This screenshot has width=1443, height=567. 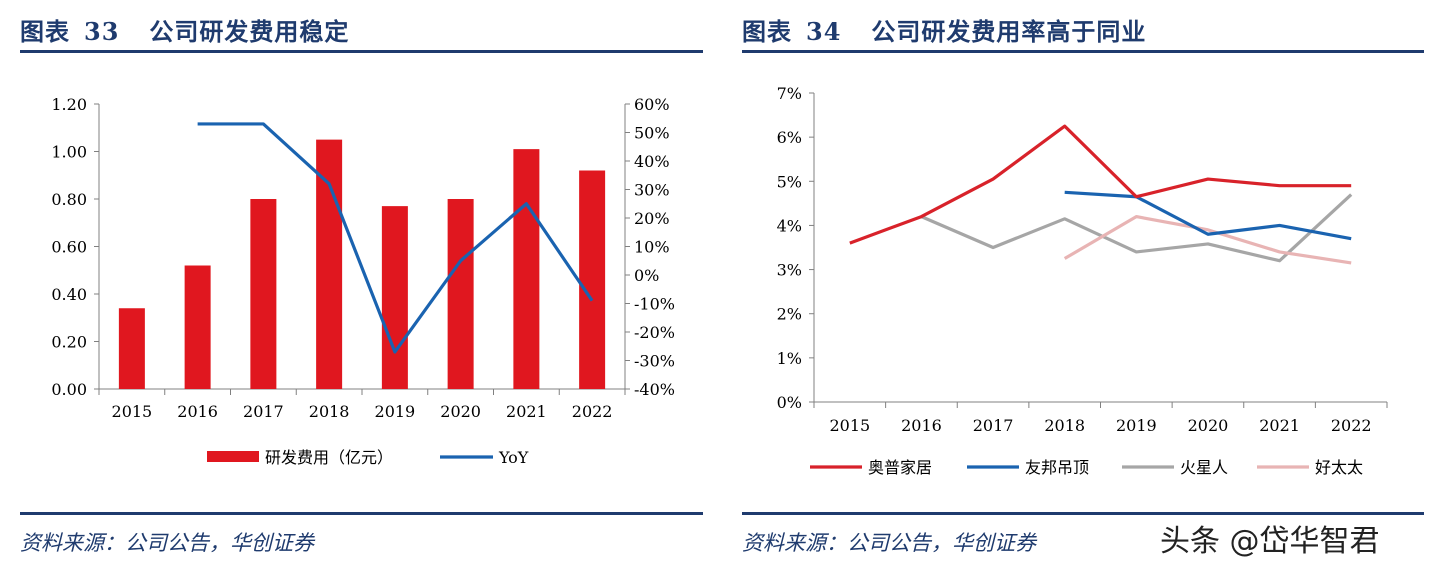 I want to click on y-tick-label: 0.20, so click(x=69, y=342).